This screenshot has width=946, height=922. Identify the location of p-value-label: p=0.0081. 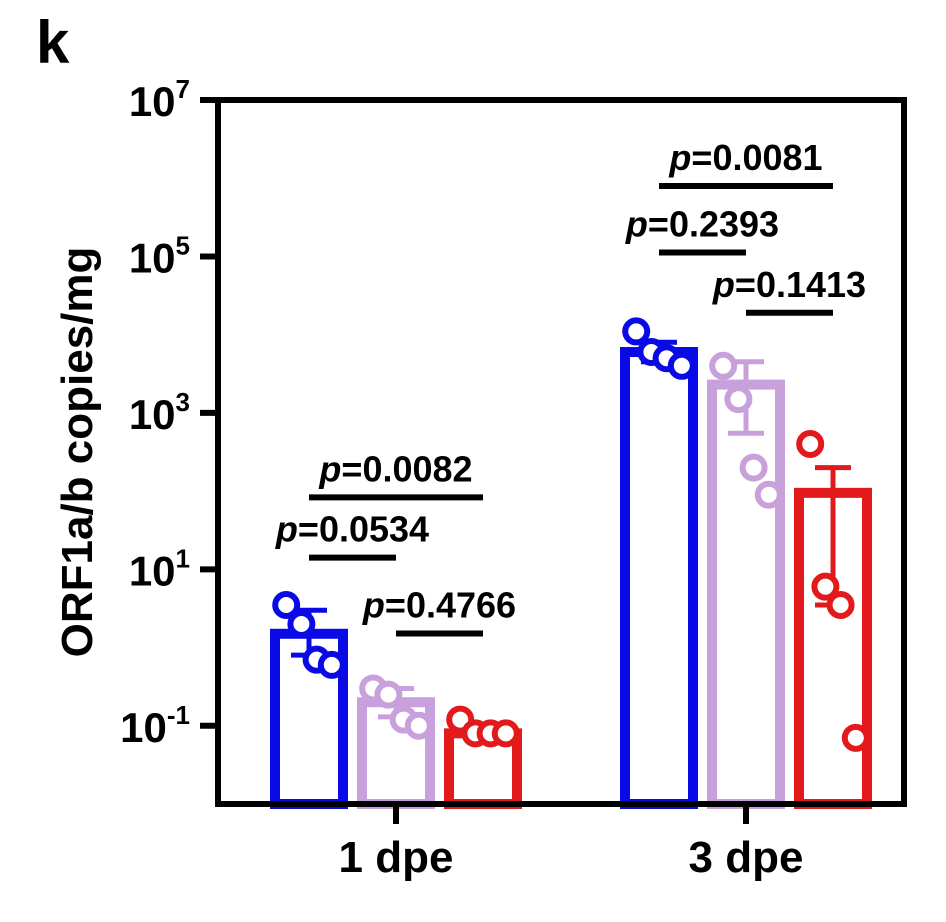
(745, 157).